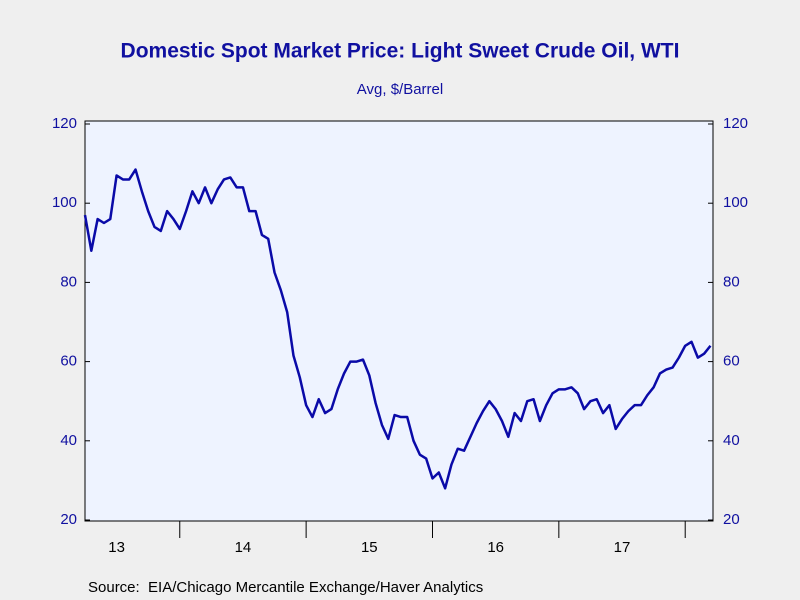  I want to click on y2-tick-label: 20, so click(731, 519).